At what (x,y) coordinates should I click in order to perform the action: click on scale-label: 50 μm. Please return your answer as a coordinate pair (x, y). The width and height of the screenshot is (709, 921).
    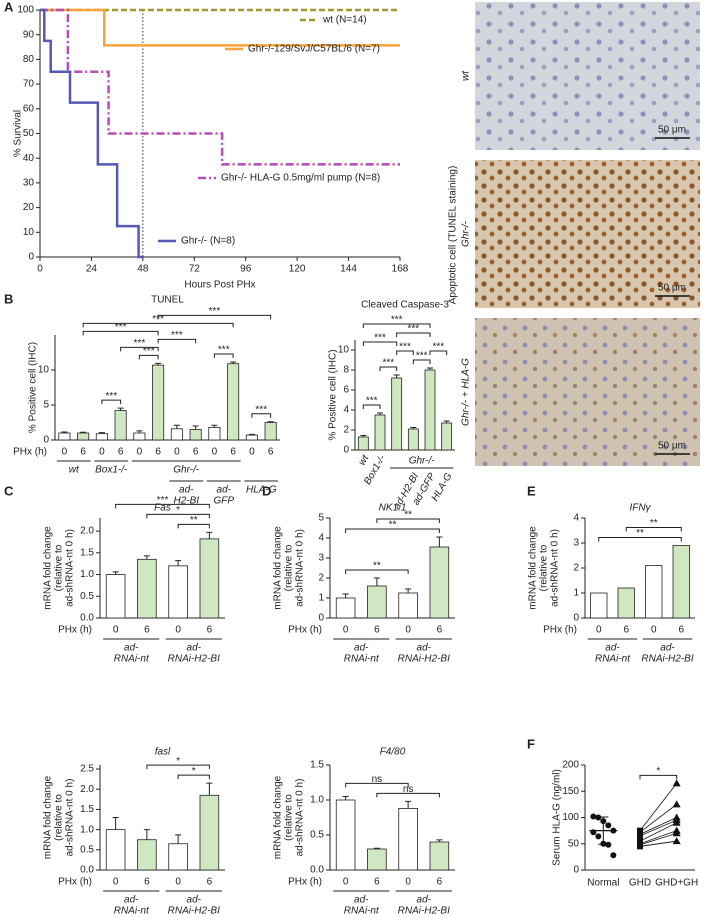
    Looking at the image, I should click on (672, 130).